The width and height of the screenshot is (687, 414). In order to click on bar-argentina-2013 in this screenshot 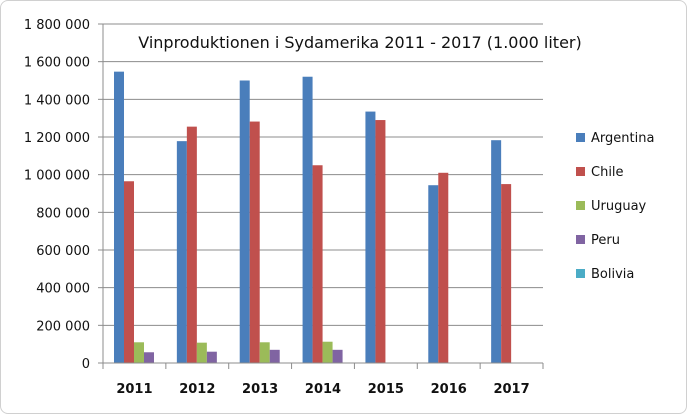, I will do `click(244, 221)`.